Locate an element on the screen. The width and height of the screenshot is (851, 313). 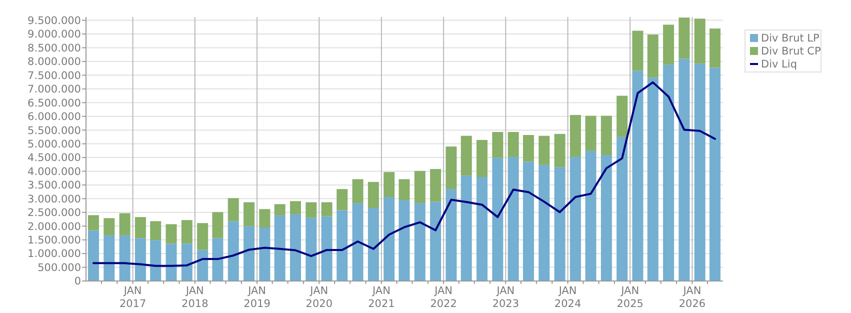
y-tick-label: 9.000.000 is located at coordinates (54, 34).